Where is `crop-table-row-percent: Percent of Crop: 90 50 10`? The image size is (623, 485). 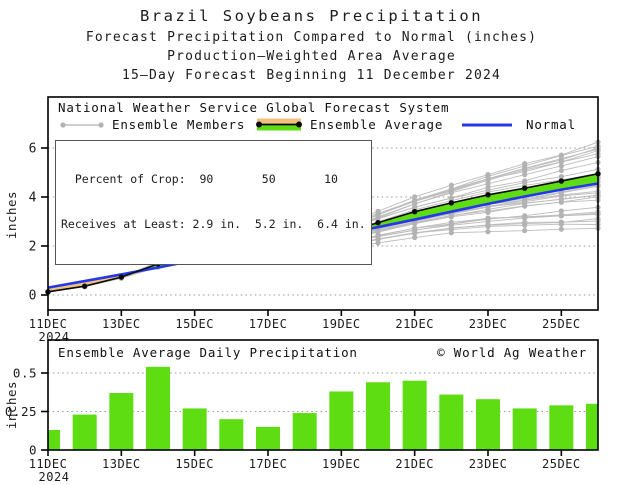
crop-table-row-percent: Percent of Crop: 90 50 10 is located at coordinates (199, 179).